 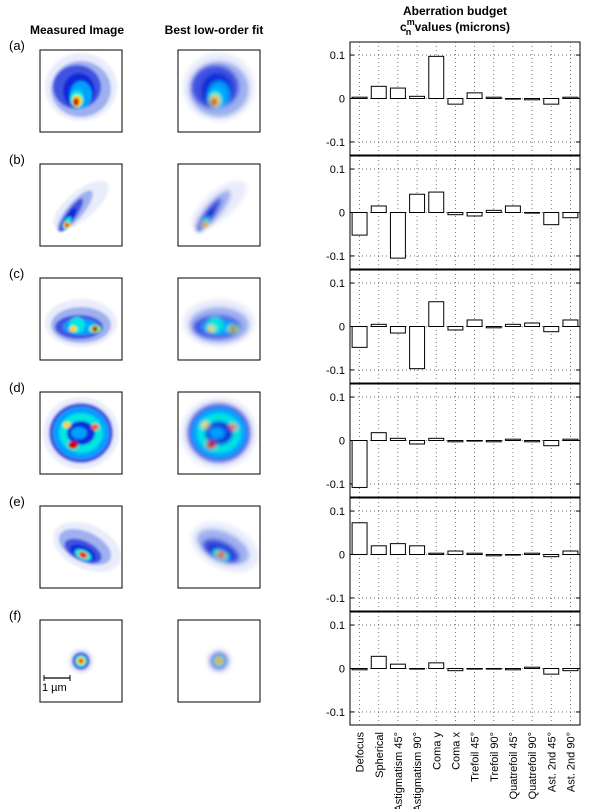 I want to click on panel-label: (b), so click(x=17, y=159).